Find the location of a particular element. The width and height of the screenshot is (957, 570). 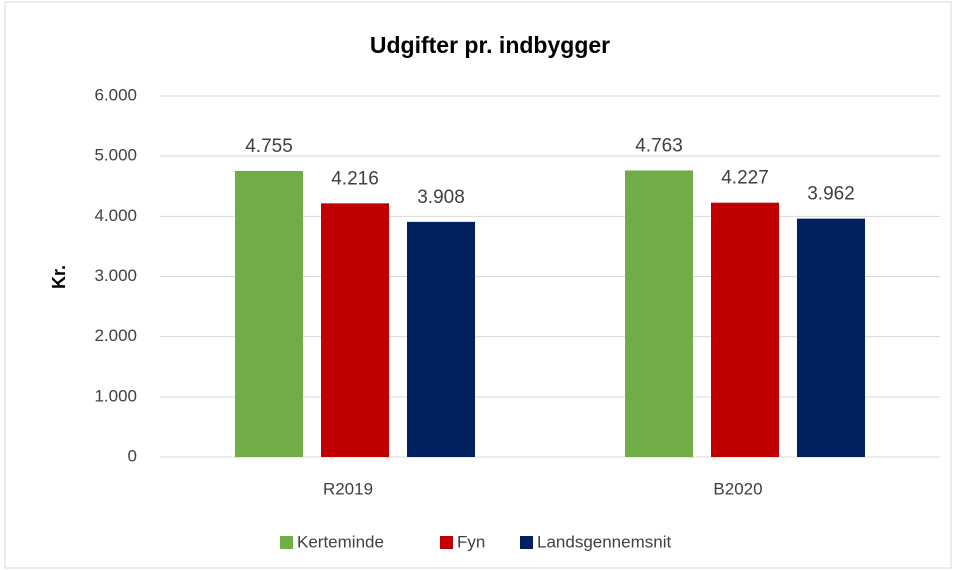

legend-label: Kerteminde is located at coordinates (340, 541).